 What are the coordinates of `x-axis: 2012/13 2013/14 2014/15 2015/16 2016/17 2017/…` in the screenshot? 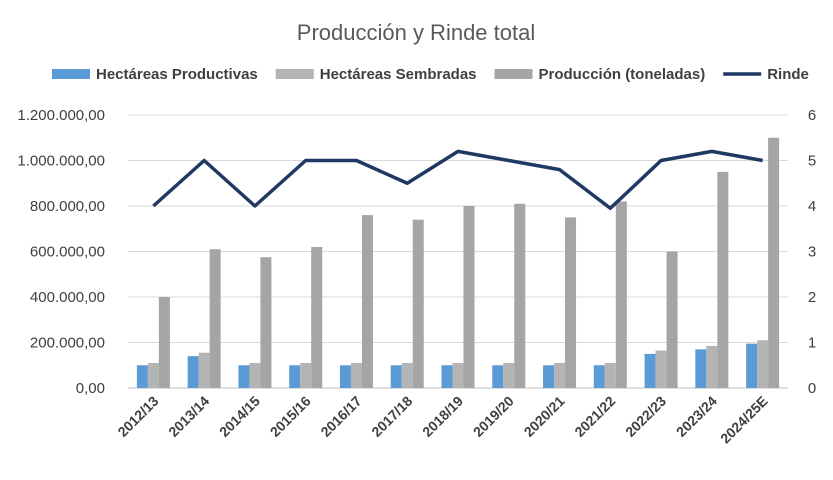 It's located at (442, 420).